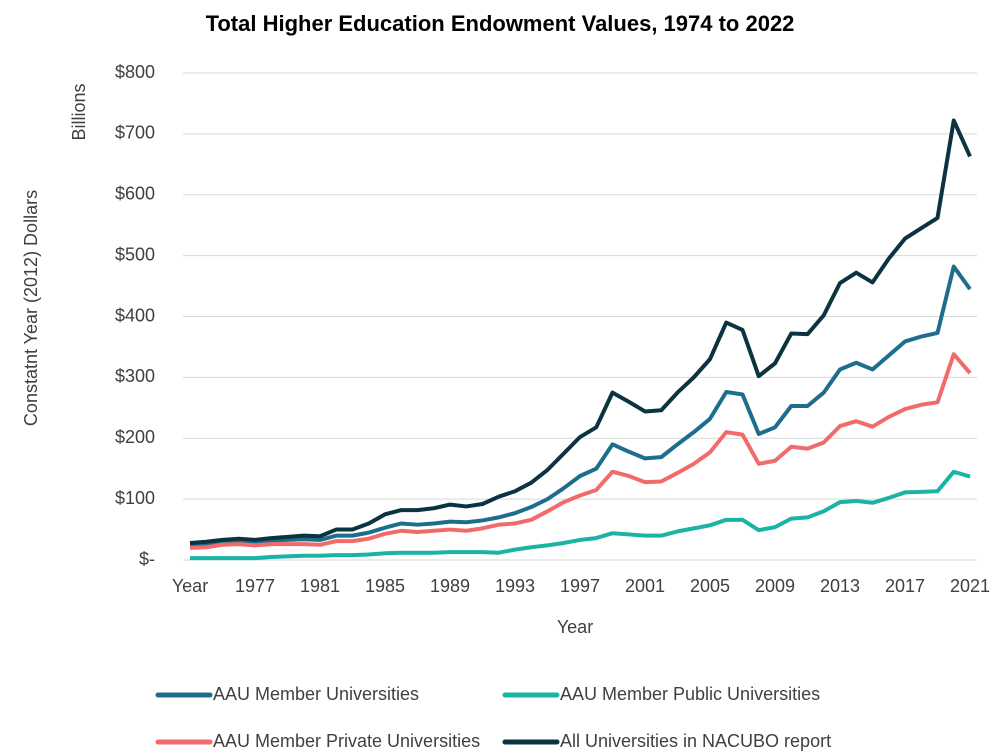 This screenshot has height=756, width=998. What do you see at coordinates (135, 72) in the screenshot?
I see `y-tick-label: $800` at bounding box center [135, 72].